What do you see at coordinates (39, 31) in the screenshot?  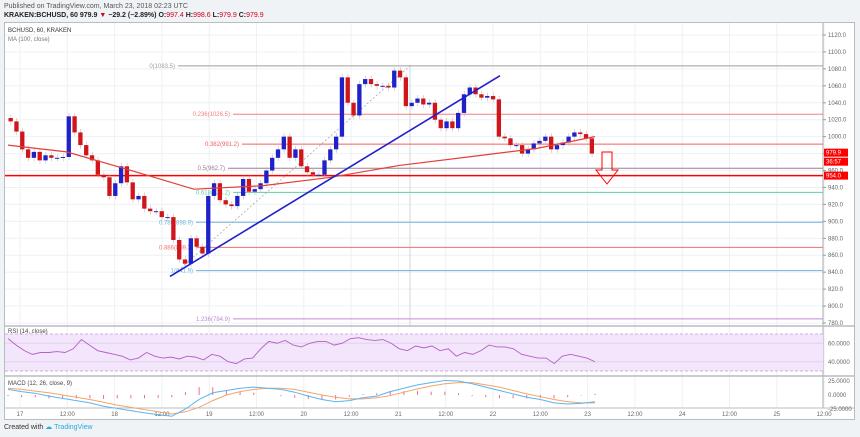 I see `series-legend: BCHUSD, 60, KRAKEN` at bounding box center [39, 31].